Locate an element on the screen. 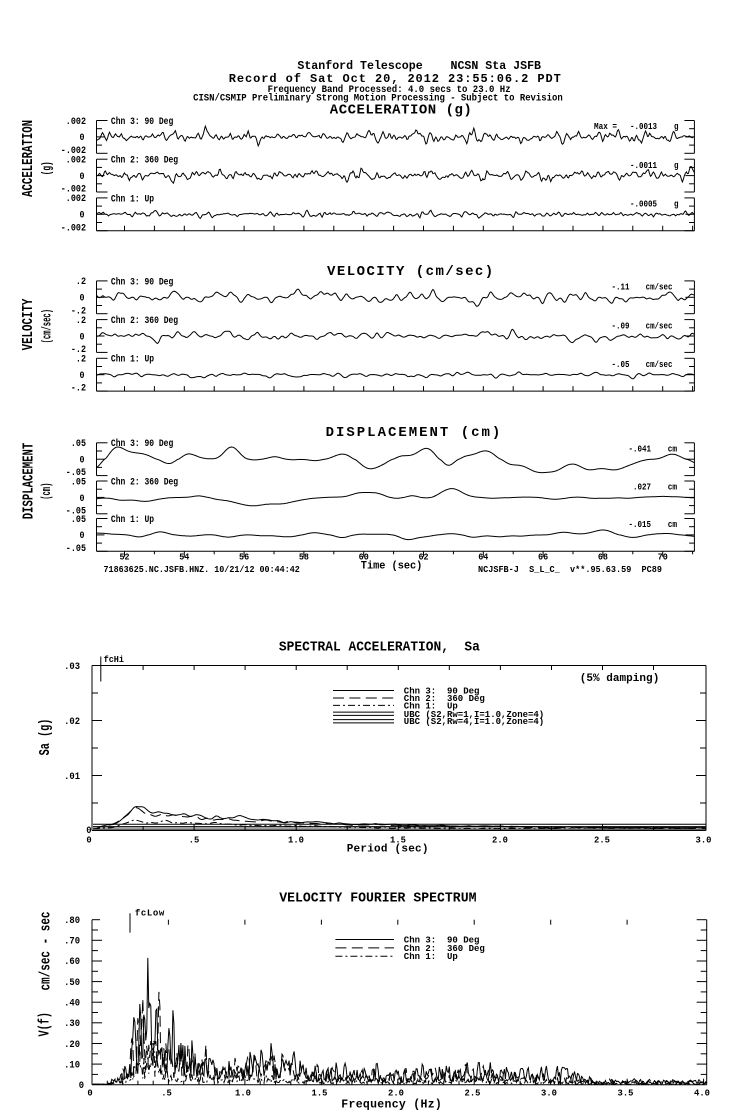 Image resolution: width=739 pixels, height=1115 pixels. svg-text: .027 is located at coordinates (642, 488).